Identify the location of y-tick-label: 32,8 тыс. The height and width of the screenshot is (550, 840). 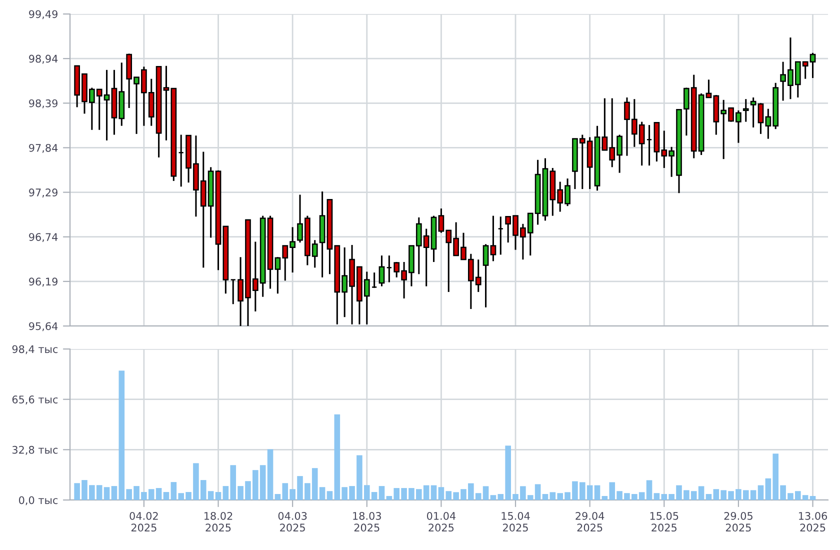
(35, 450).